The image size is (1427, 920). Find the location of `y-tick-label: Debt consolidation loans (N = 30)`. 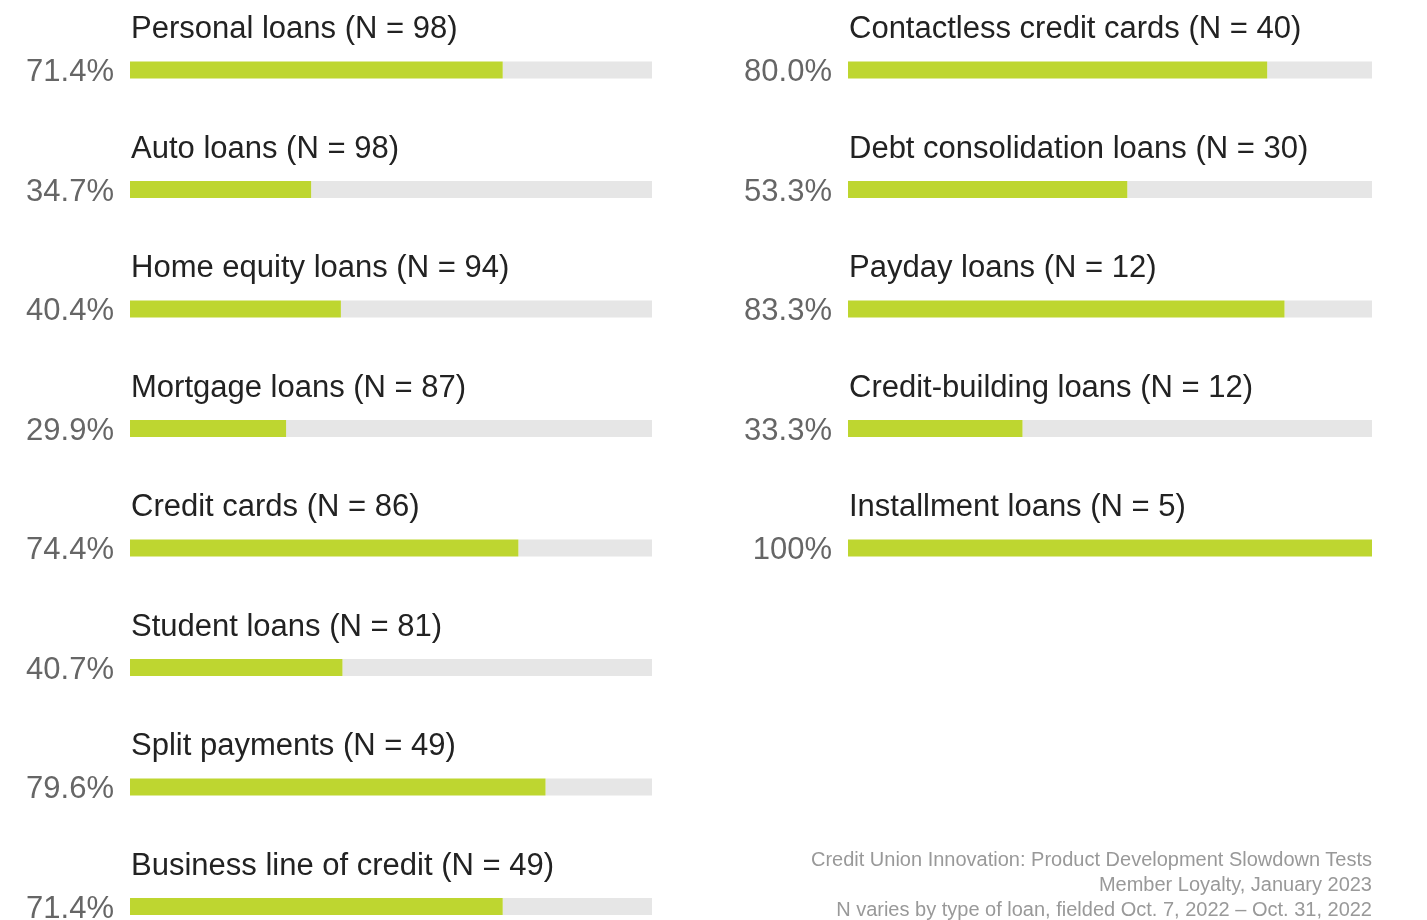

y-tick-label: Debt consolidation loans (N = 30) is located at coordinates (1079, 147).